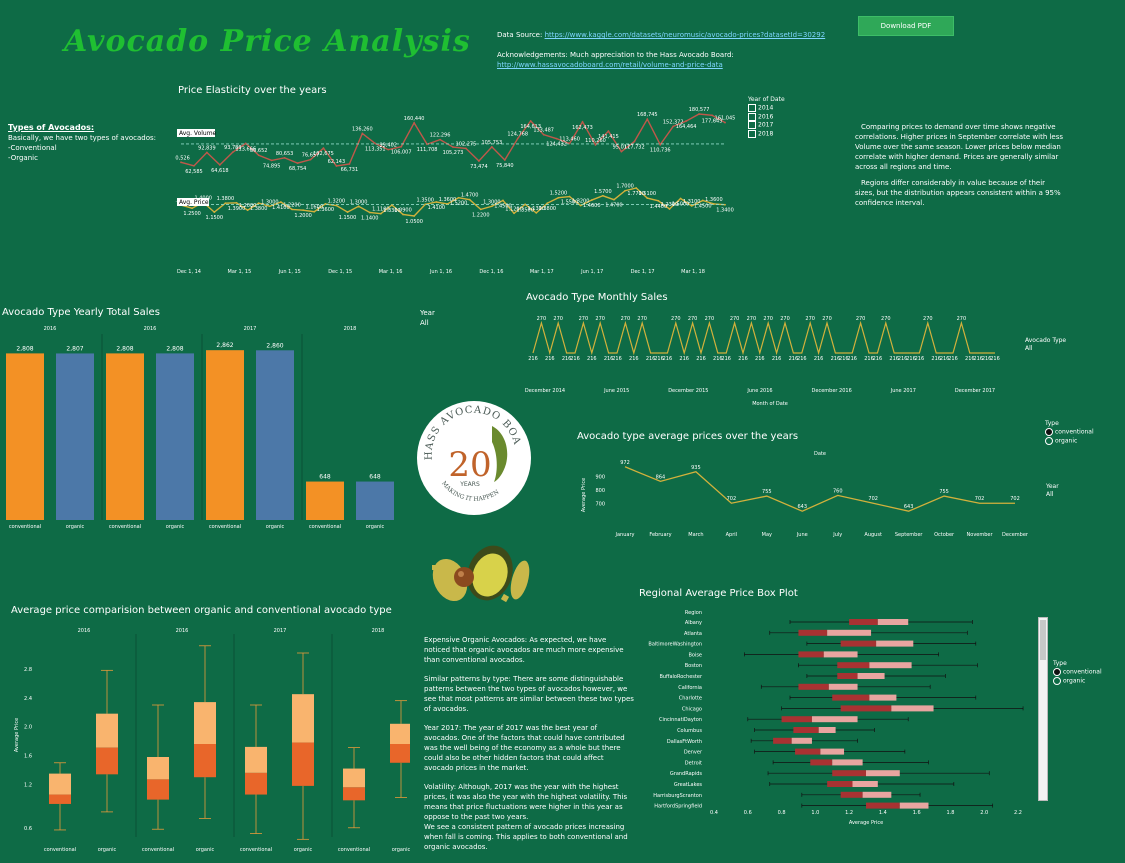 Image resolution: width=1125 pixels, height=863 pixels. What do you see at coordinates (592, 206) in the screenshot?
I see `avg-price-data-label: 1.4600` at bounding box center [592, 206].